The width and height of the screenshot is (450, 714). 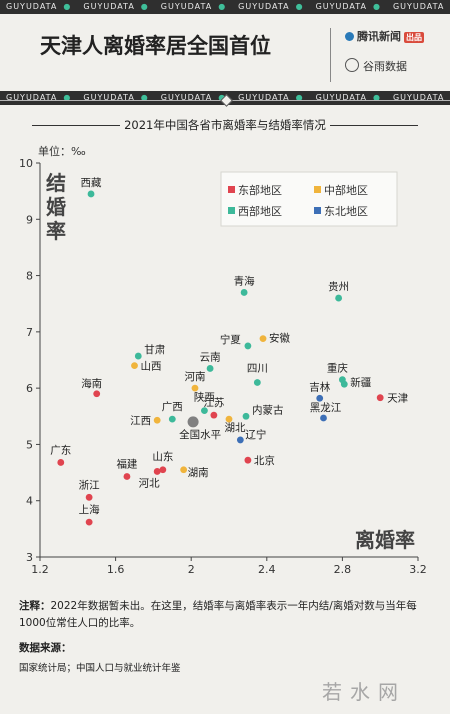 What do you see at coordinates (45, 648) in the screenshot?
I see `source-title: 数据来源：` at bounding box center [45, 648].